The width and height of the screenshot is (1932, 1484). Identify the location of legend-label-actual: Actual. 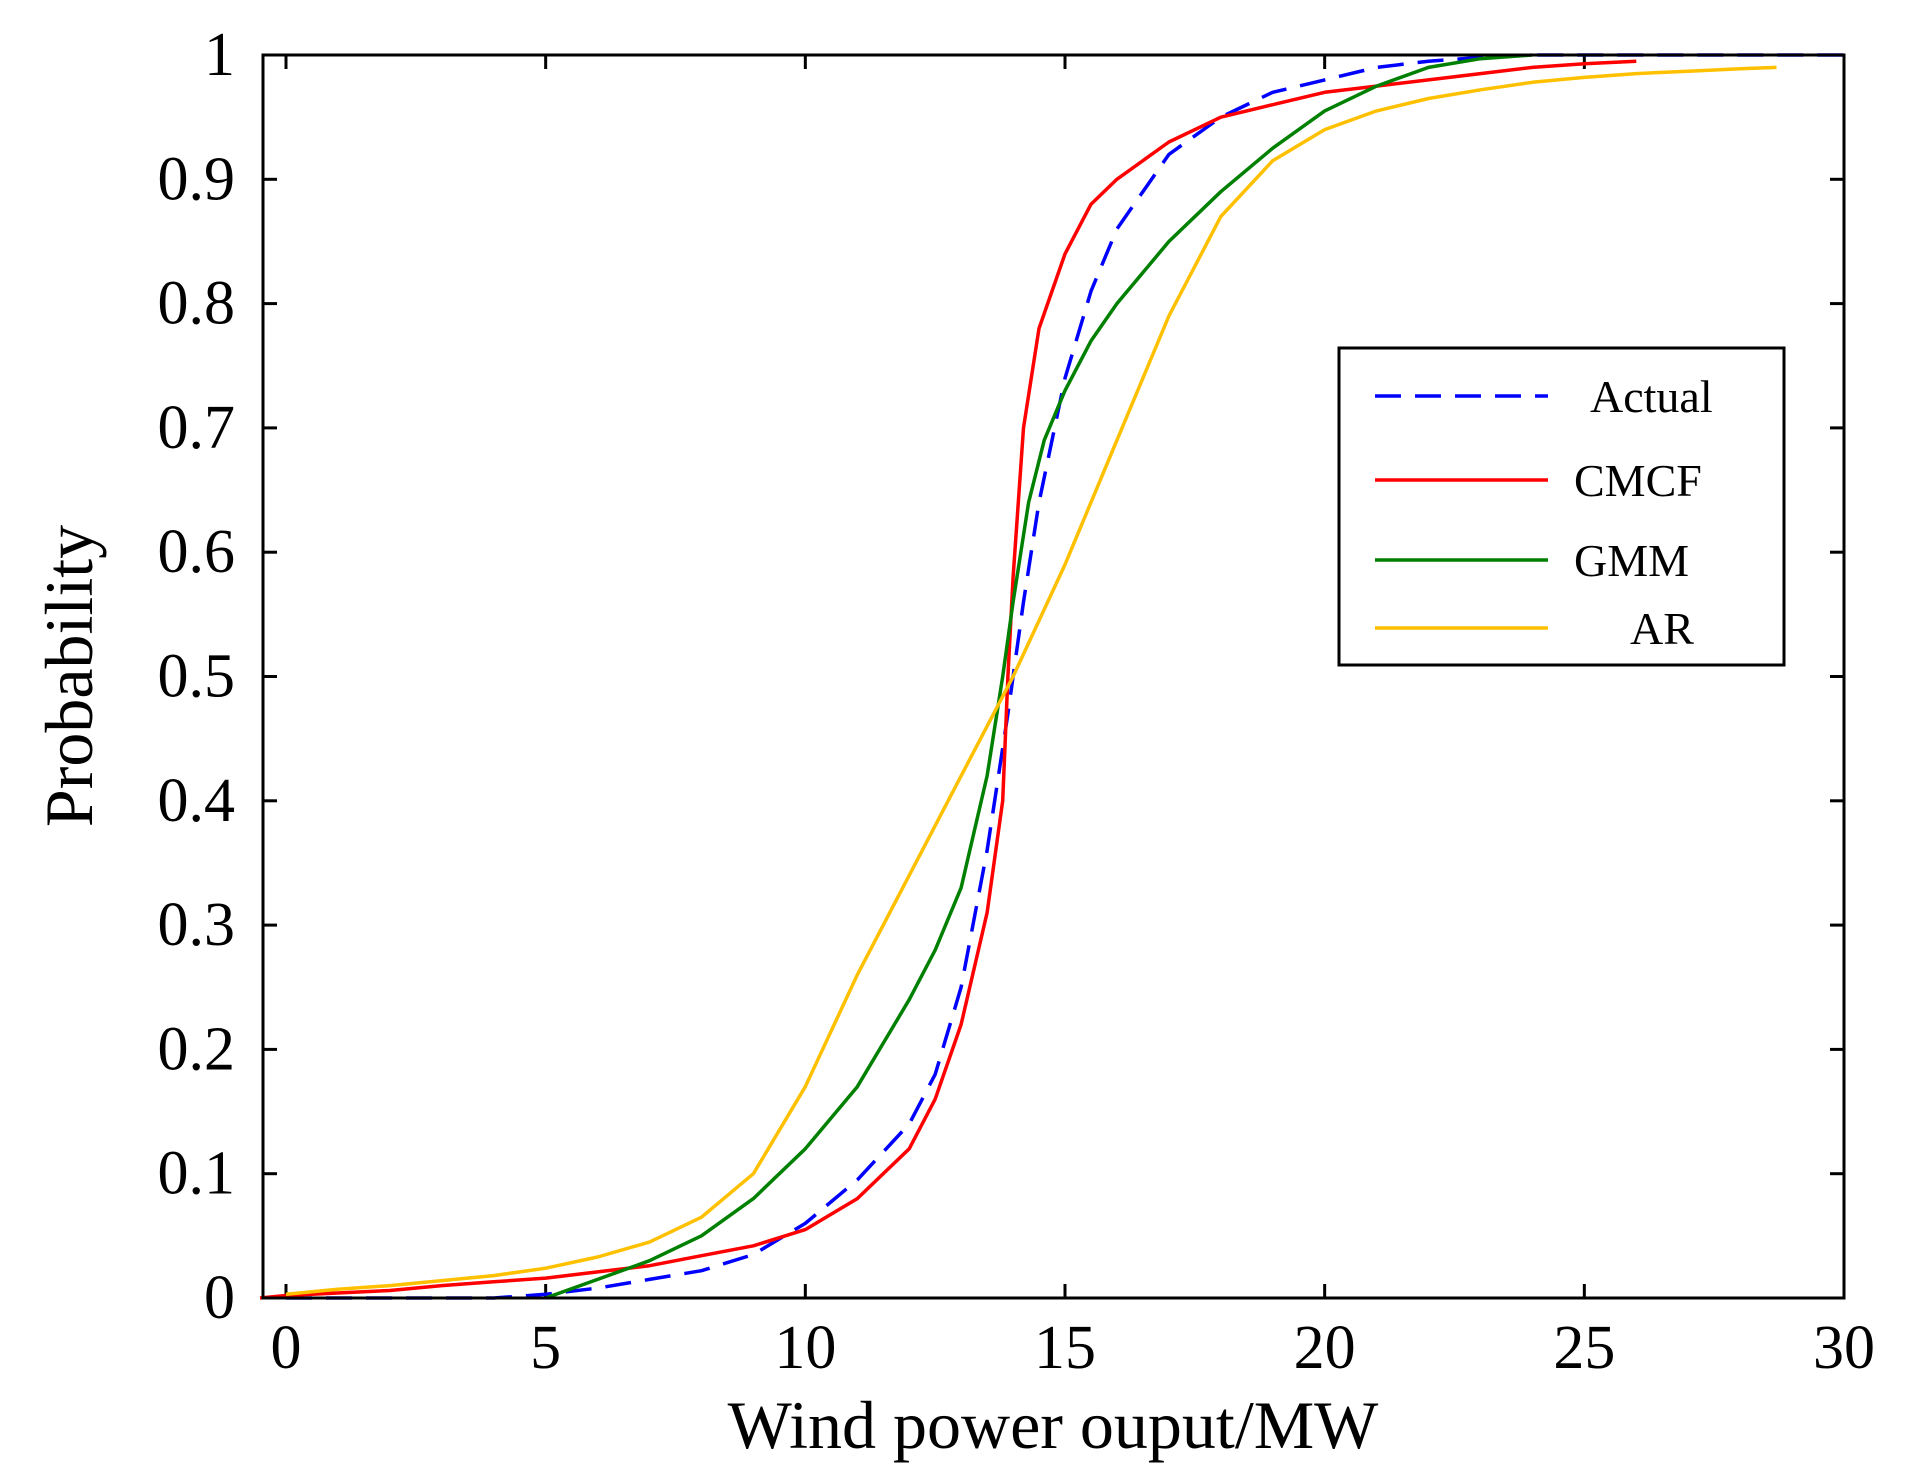
(1651, 396).